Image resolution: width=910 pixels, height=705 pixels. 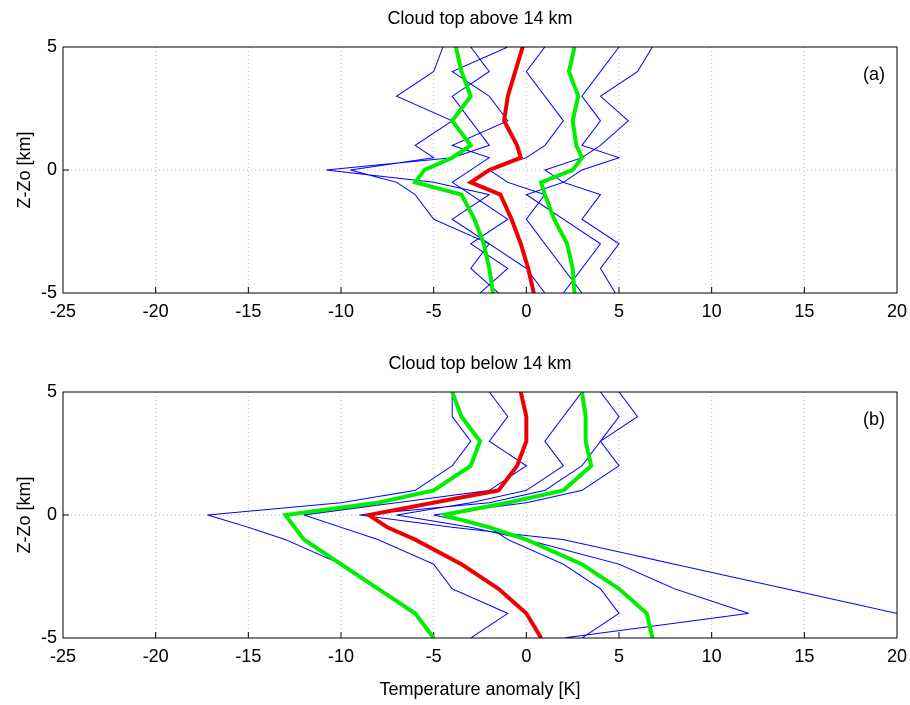 I want to click on chart-title: Cloud top above 14 km, so click(x=479, y=18).